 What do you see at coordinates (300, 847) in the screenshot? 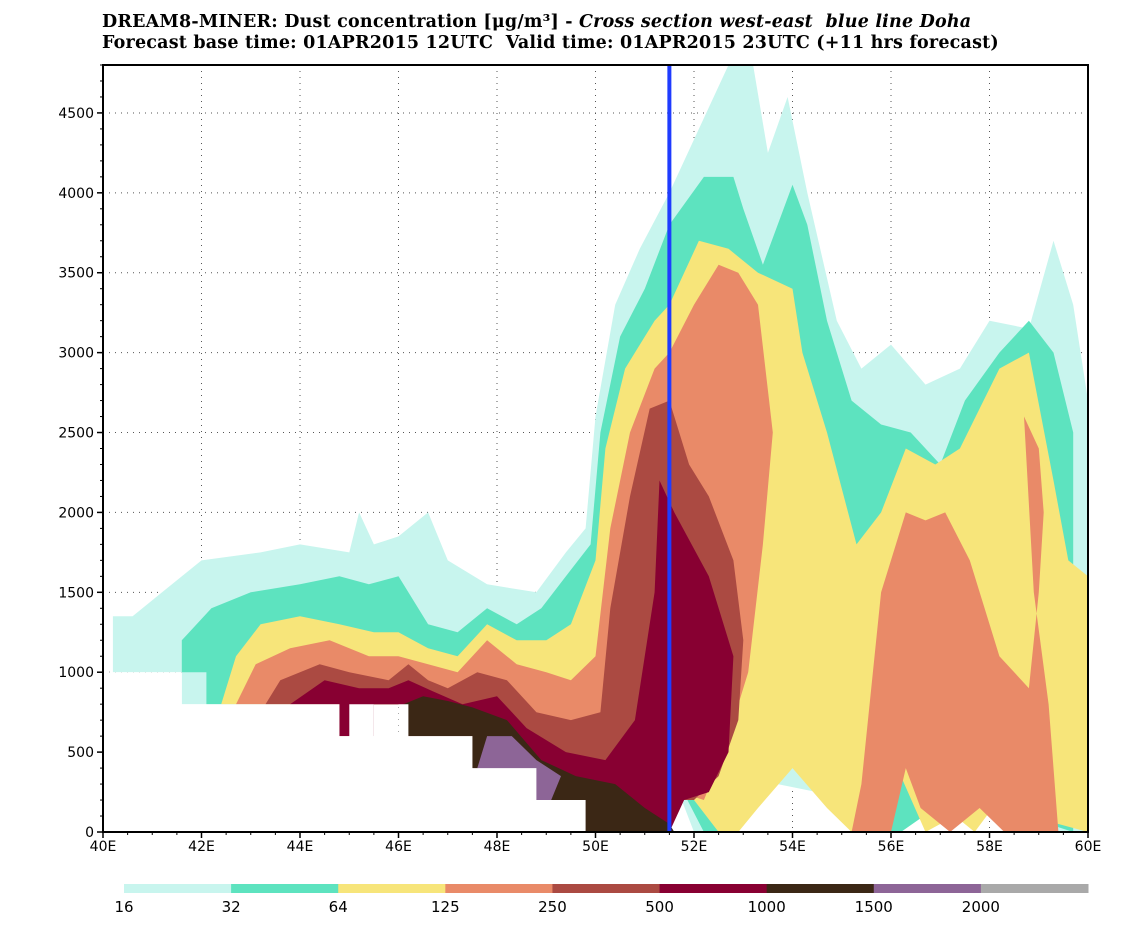
I see `x-tick-label: 44E` at bounding box center [300, 847].